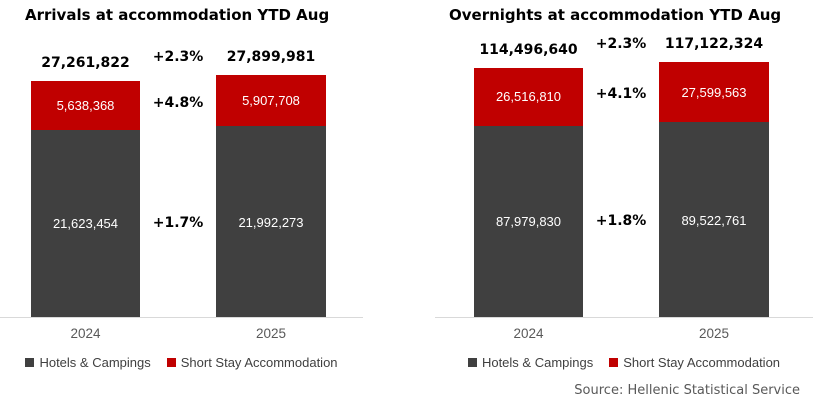 This screenshot has height=410, width=813. Describe the element at coordinates (178, 102) in the screenshot. I see `short-stay-change-label: +4.8%` at that location.